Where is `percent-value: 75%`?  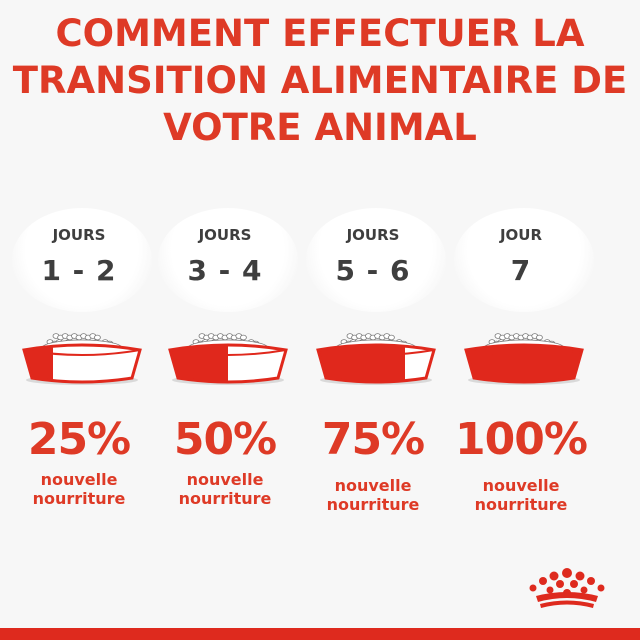
percent-value: 75% is located at coordinates (373, 439).